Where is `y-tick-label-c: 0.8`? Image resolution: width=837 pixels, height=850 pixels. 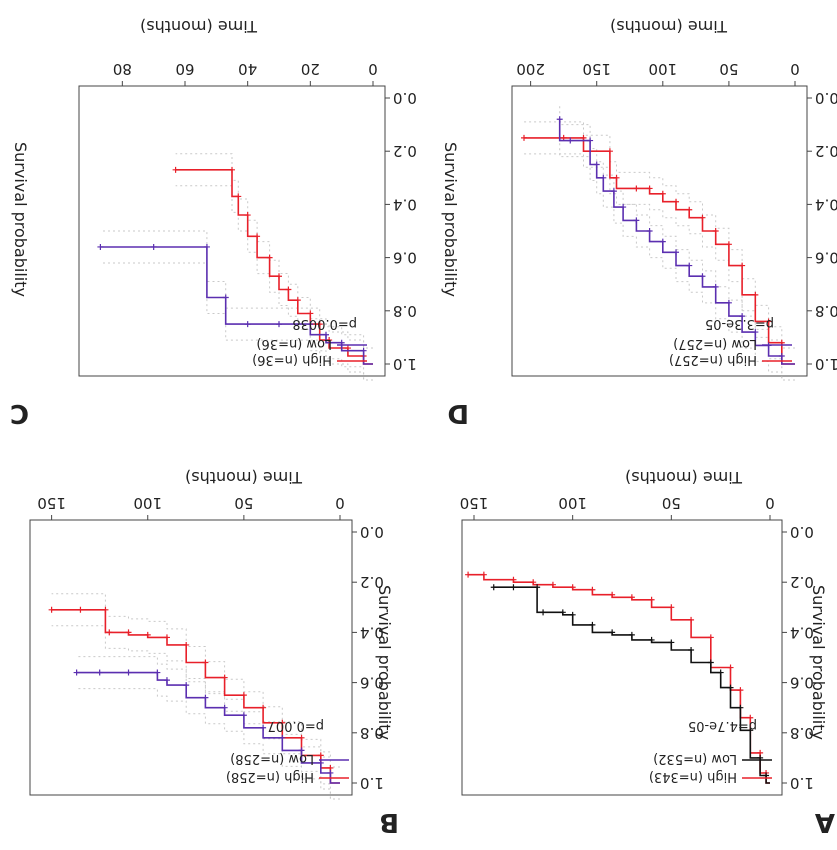
y-tick-label-c: 0.8 is located at coordinates (405, 311).